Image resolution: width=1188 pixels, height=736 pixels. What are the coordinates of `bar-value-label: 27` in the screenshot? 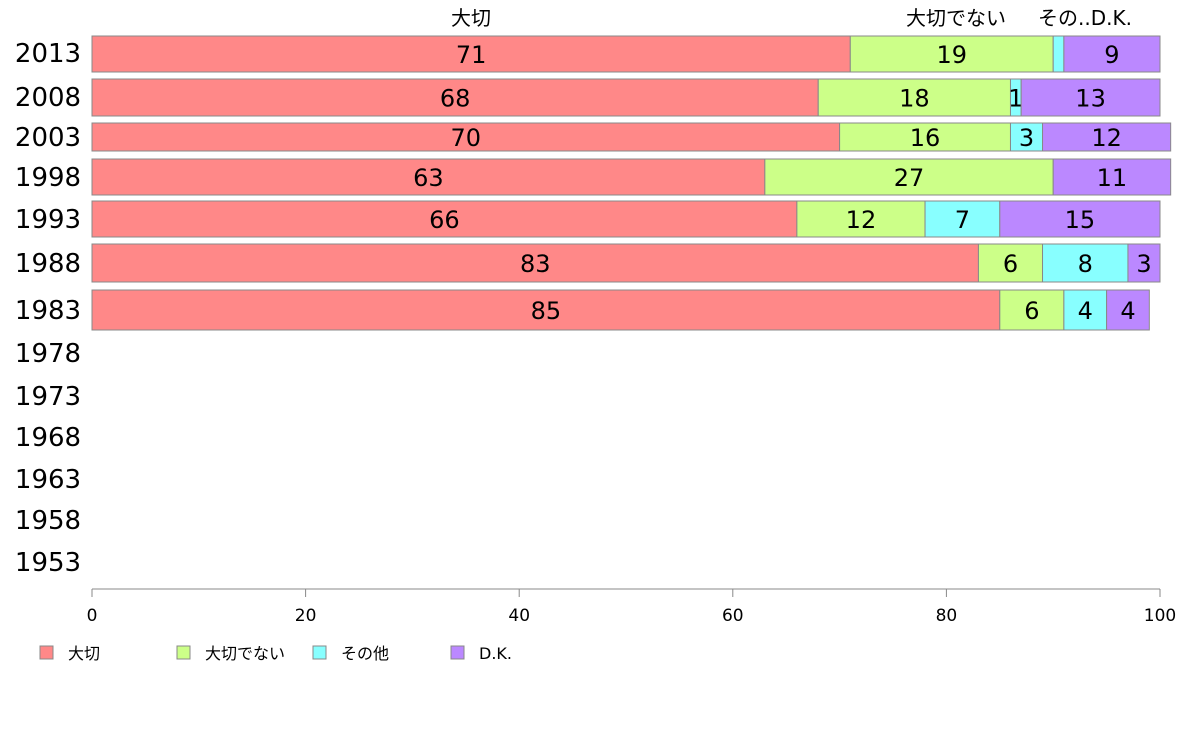 It's located at (909, 178).